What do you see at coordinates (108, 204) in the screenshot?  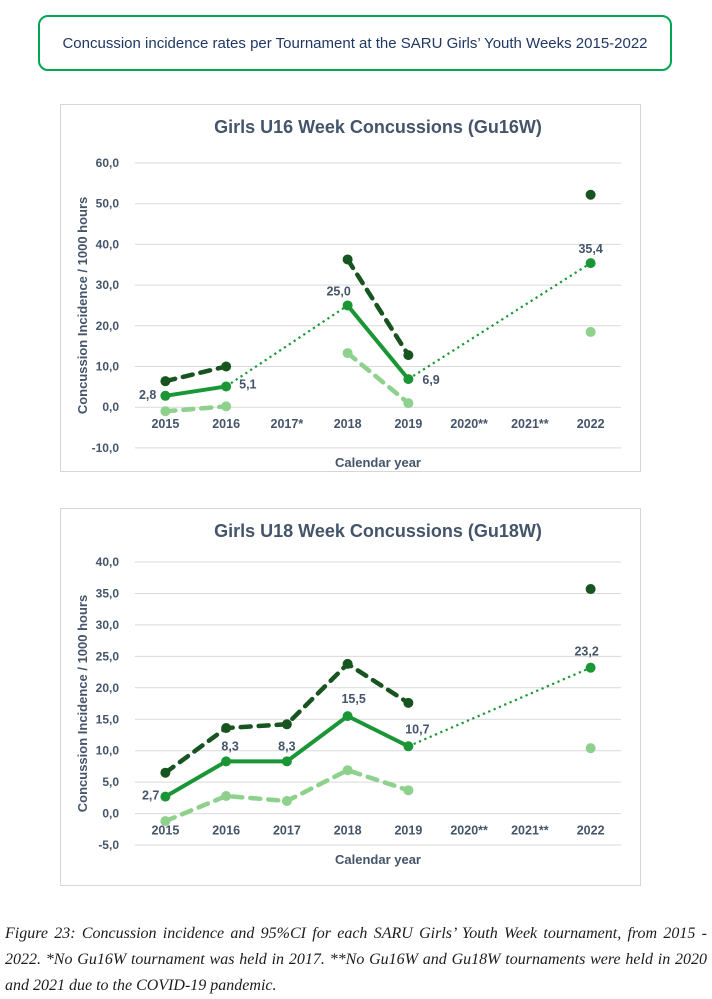 I see `y-tick-label: 50,0` at bounding box center [108, 204].